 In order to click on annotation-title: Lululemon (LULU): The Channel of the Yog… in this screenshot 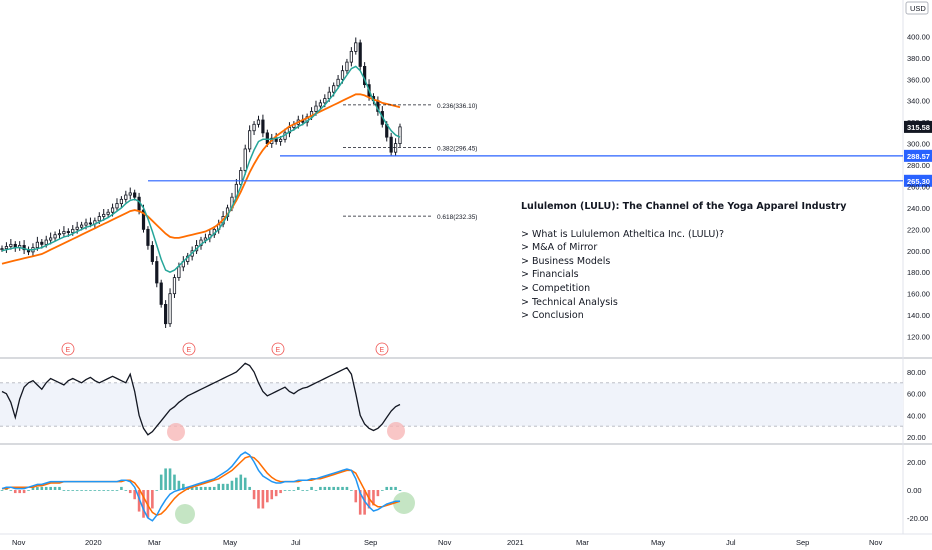, I will do `click(684, 206)`.